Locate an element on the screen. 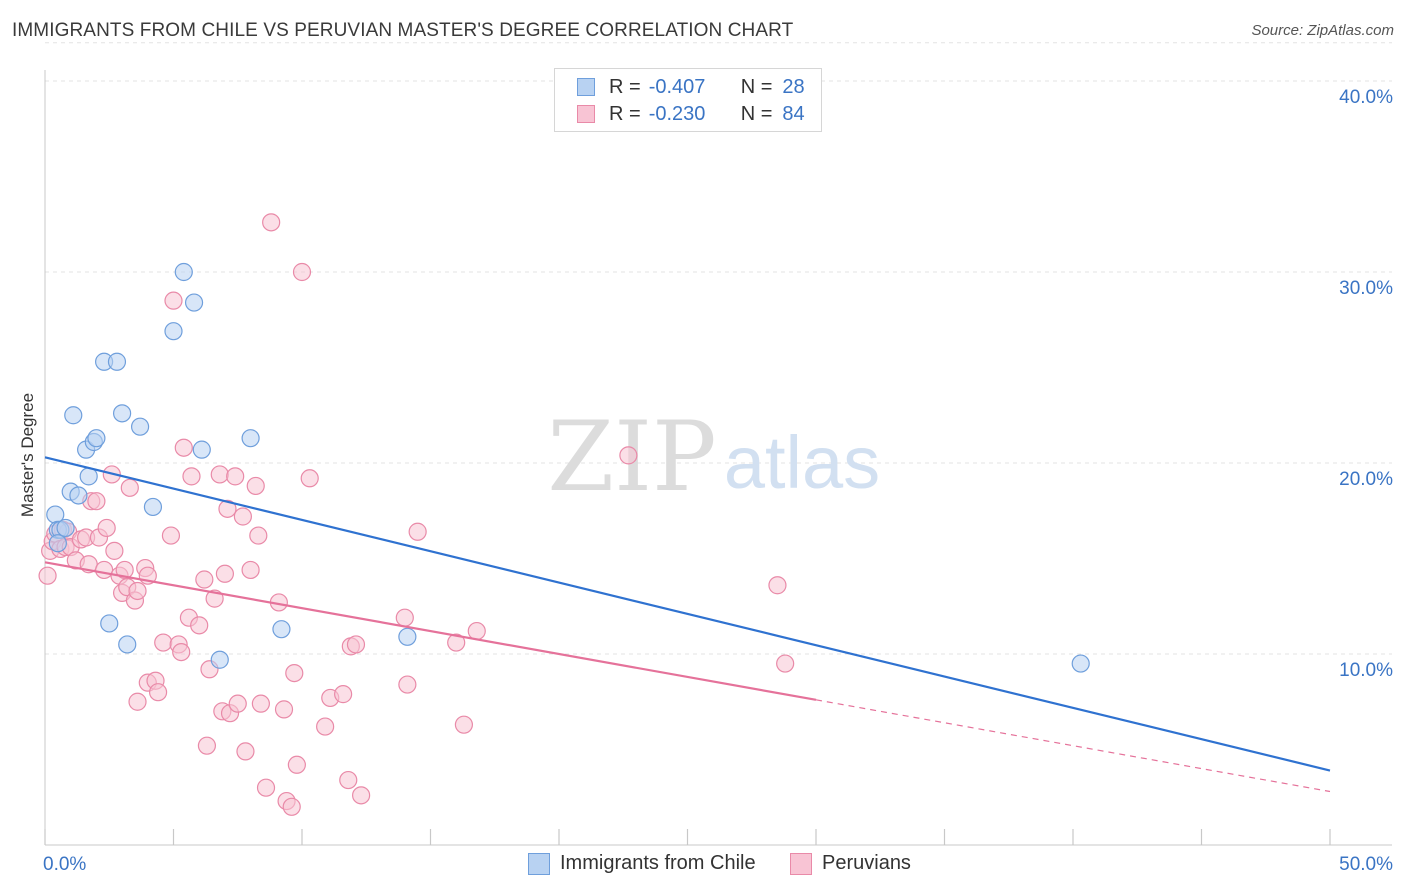 The width and height of the screenshot is (1406, 892). legend-item-peruvians: Peruvians is located at coordinates (850, 863).